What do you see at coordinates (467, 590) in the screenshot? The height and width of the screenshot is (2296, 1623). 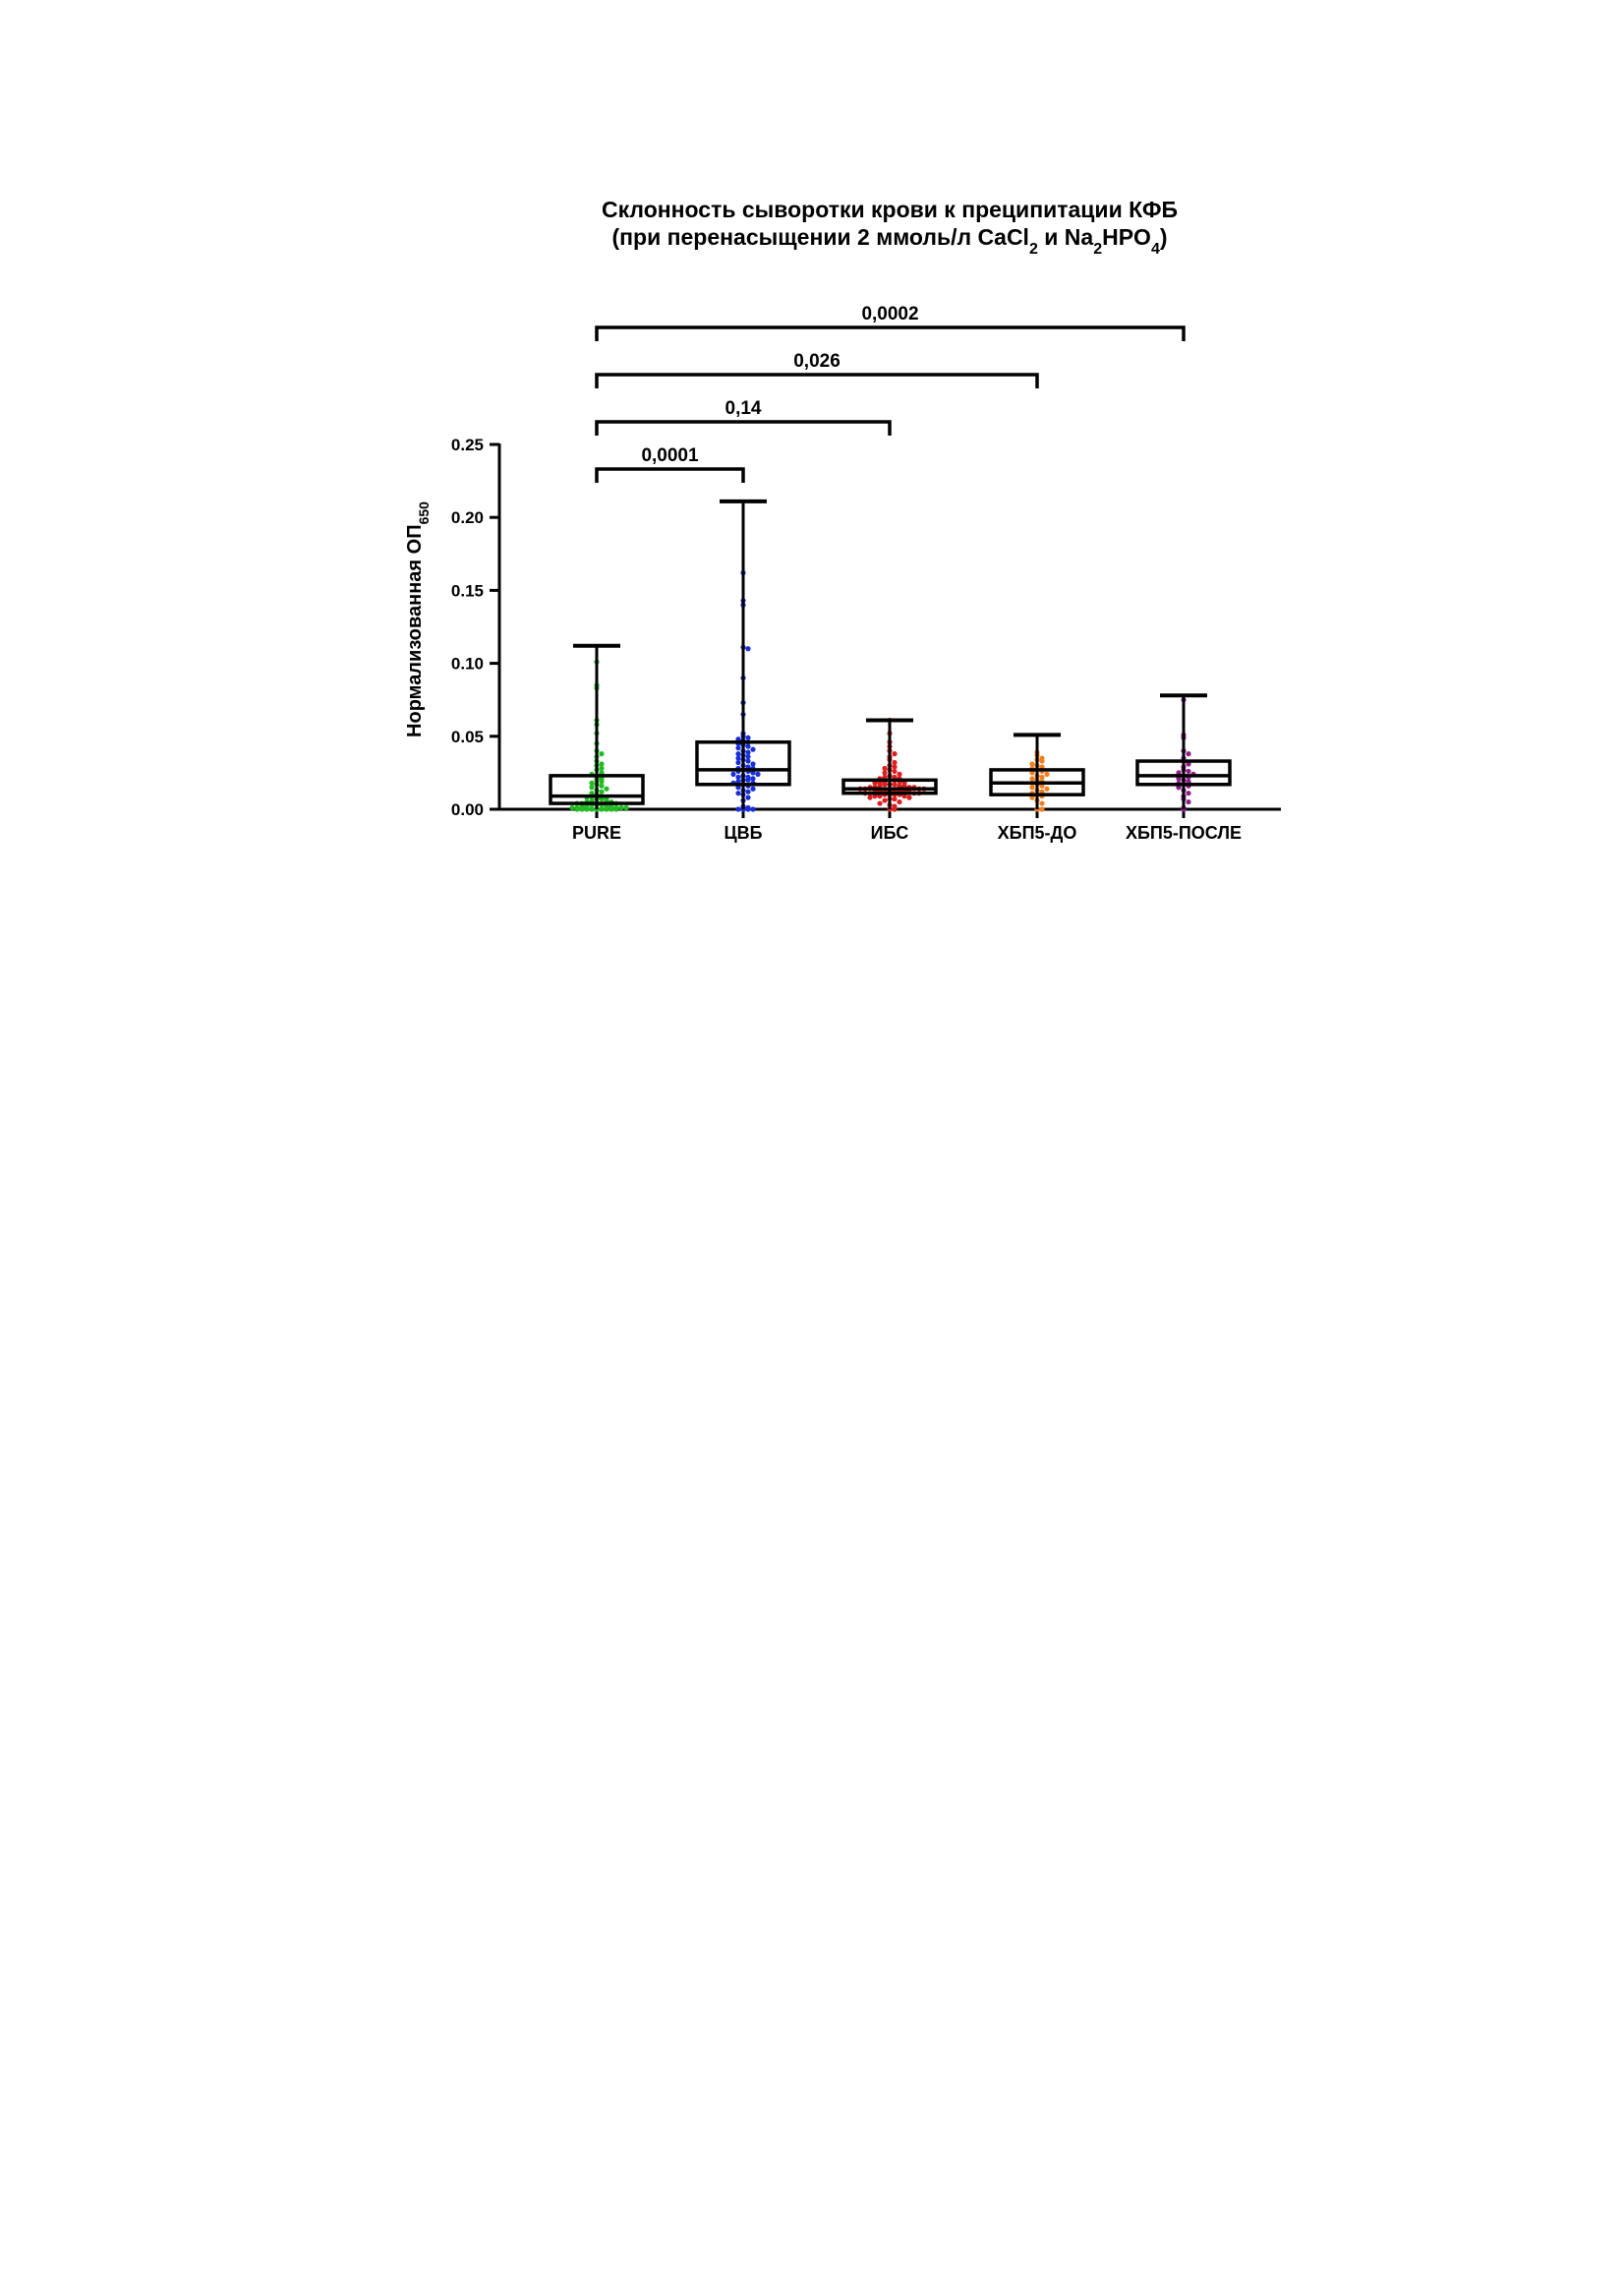 I see `y-tick-label: 0.15` at bounding box center [467, 590].